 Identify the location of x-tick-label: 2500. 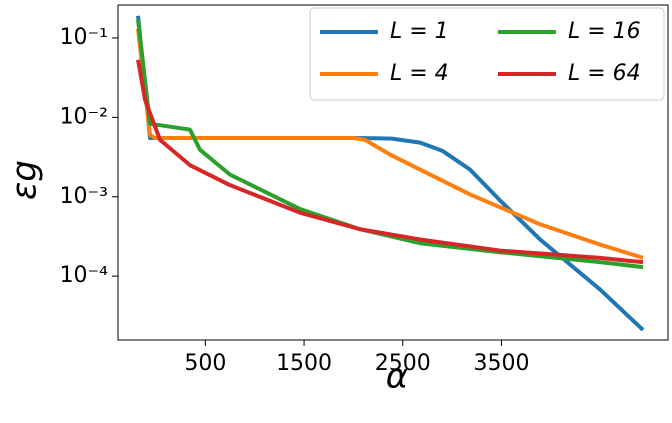
(403, 363).